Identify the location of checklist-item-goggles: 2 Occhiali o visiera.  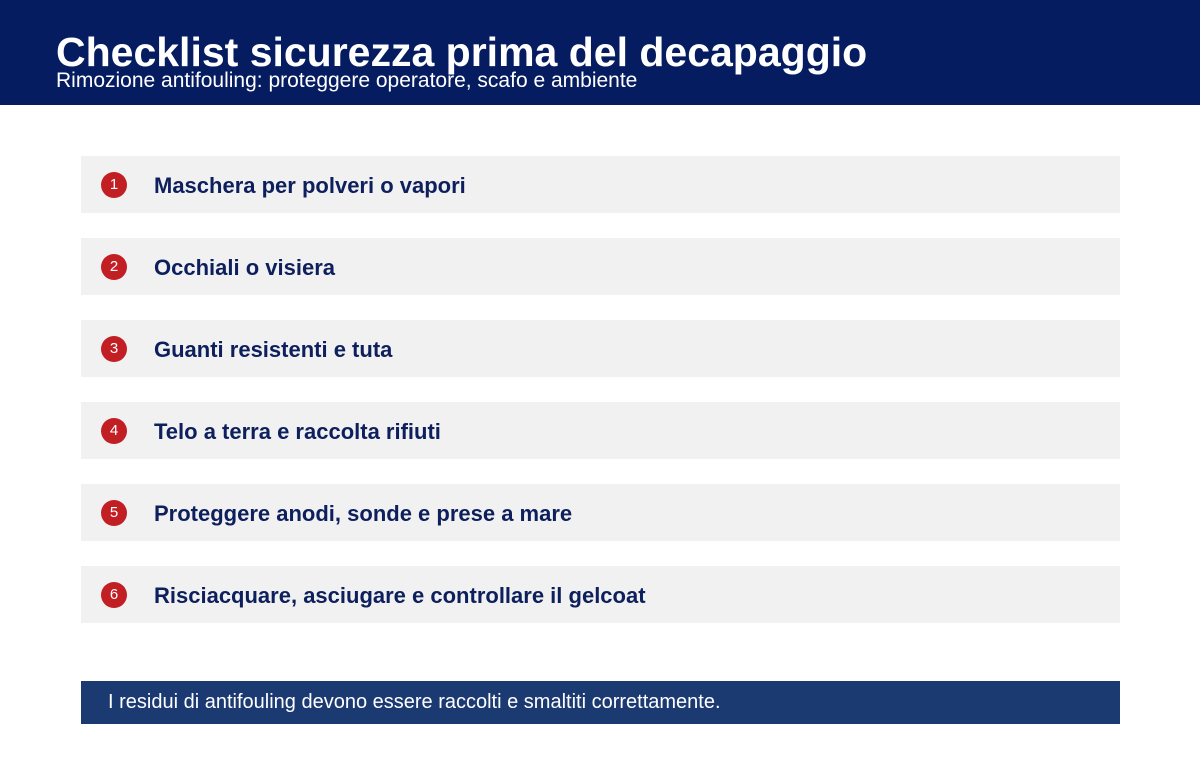
(600, 266).